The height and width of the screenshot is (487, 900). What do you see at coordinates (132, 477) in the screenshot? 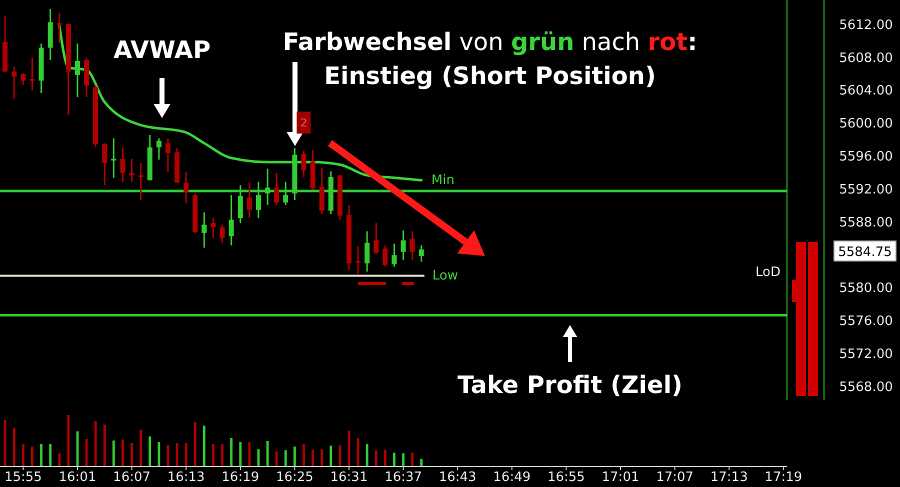
I see `x-tick-label: 16:07` at bounding box center [132, 477].